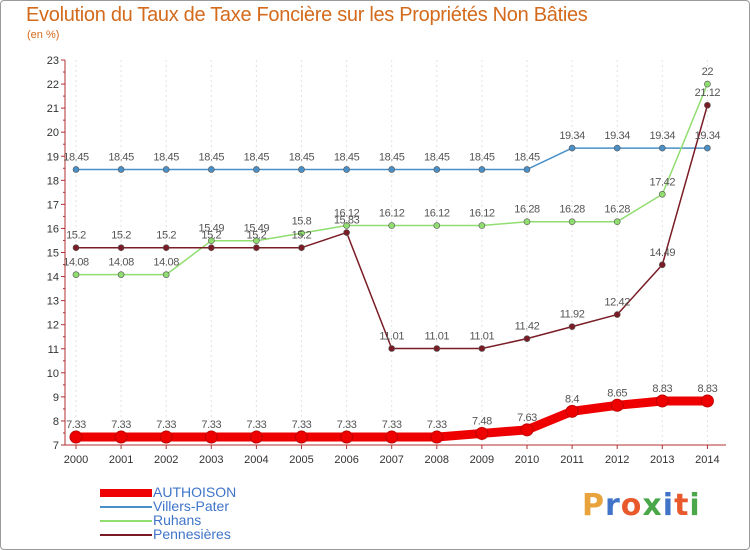 Image resolution: width=750 pixels, height=550 pixels. I want to click on y-tick-label: 10, so click(53, 374).